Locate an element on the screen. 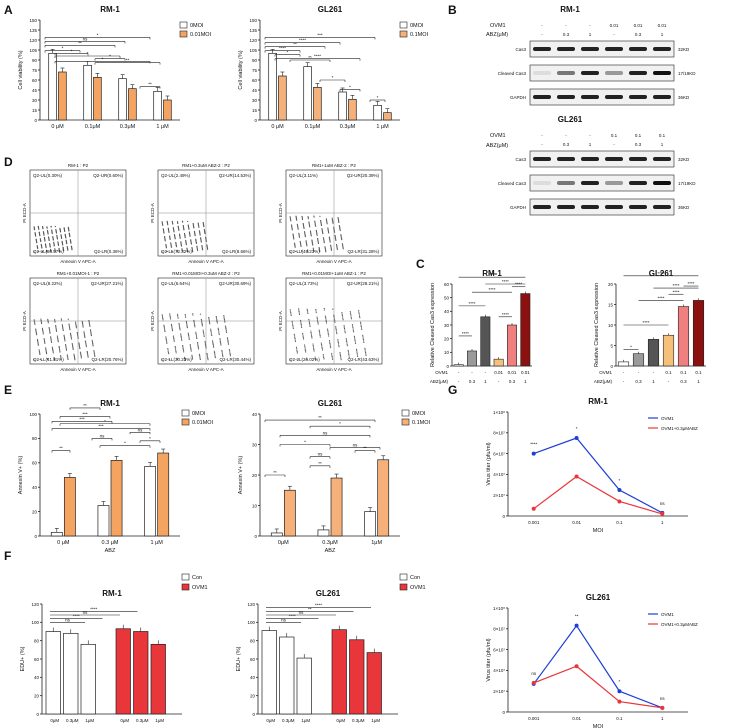 The image size is (738, 728). C1-bar is located at coordinates (458, 365).